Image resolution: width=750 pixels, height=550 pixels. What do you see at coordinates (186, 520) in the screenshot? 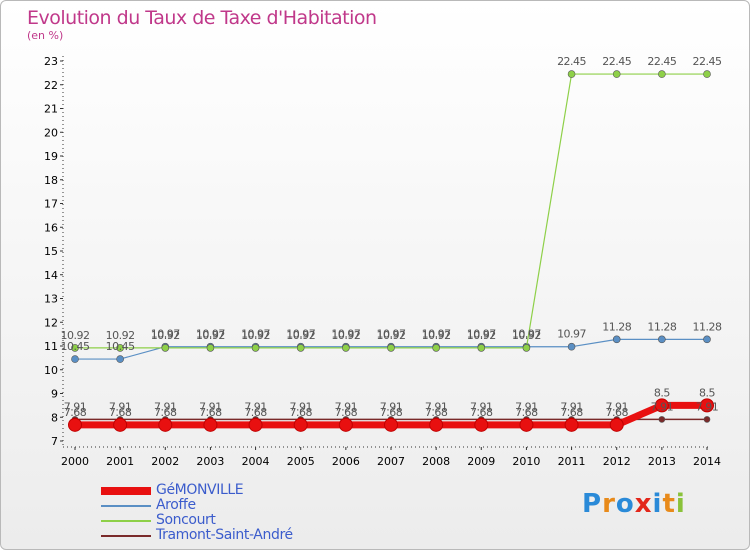
I see `legend-label: Soncourt` at bounding box center [186, 520].